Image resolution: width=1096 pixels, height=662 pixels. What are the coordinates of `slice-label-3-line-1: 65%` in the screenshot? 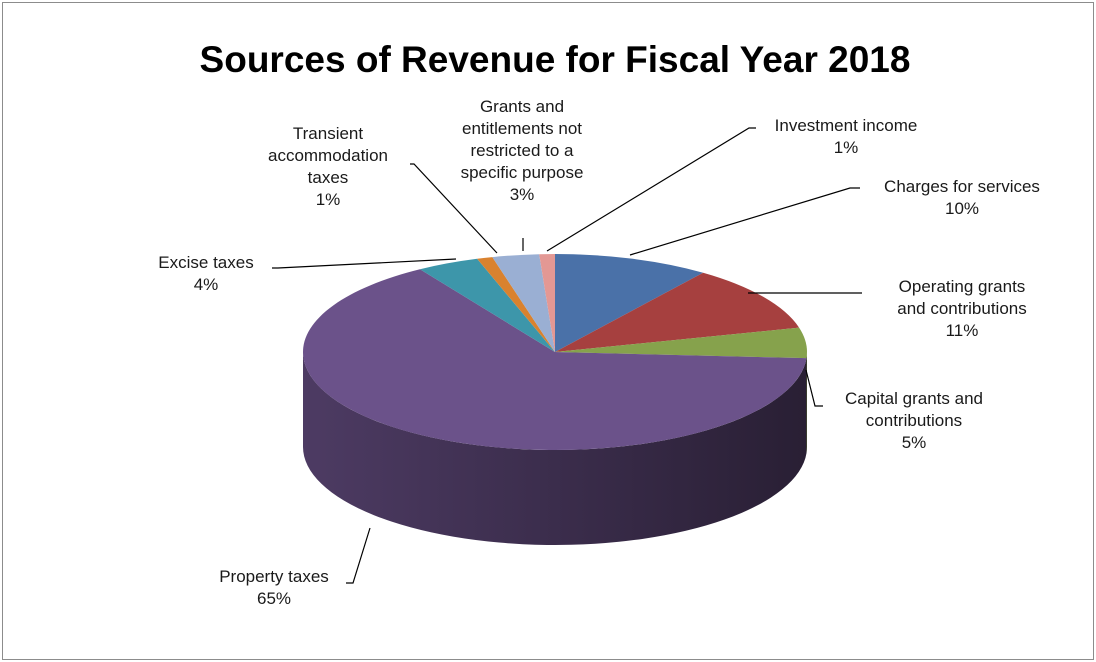 It's located at (274, 598).